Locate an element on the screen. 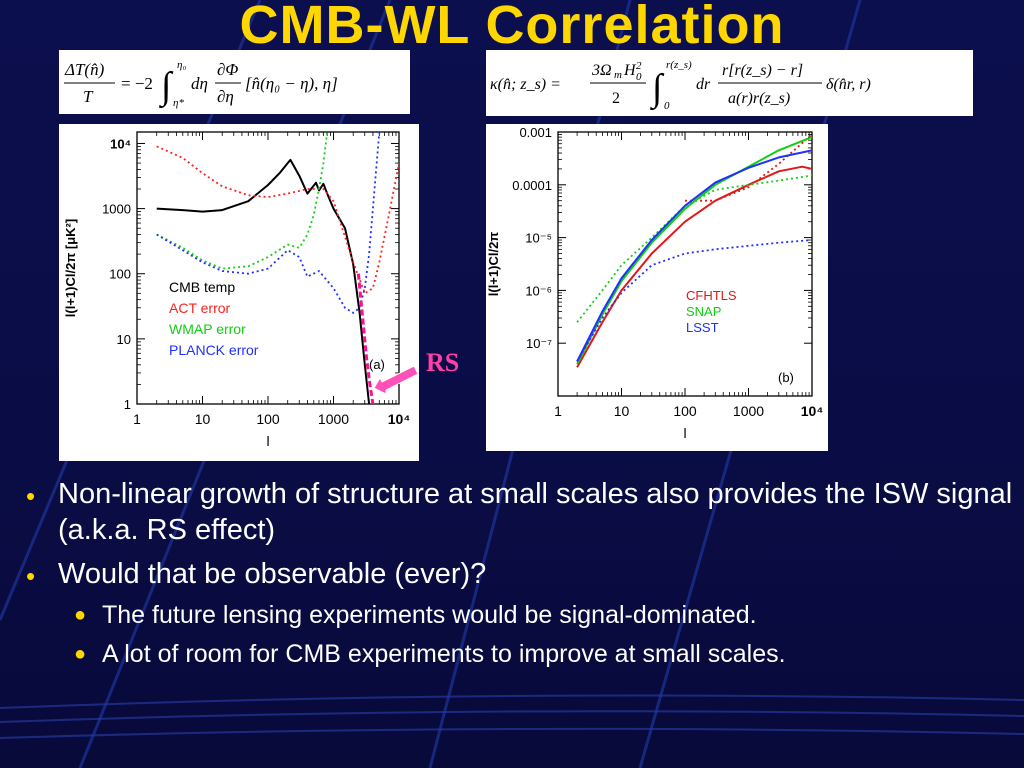  bullet-text: Would that be observable (ever)? is located at coordinates (272, 574).